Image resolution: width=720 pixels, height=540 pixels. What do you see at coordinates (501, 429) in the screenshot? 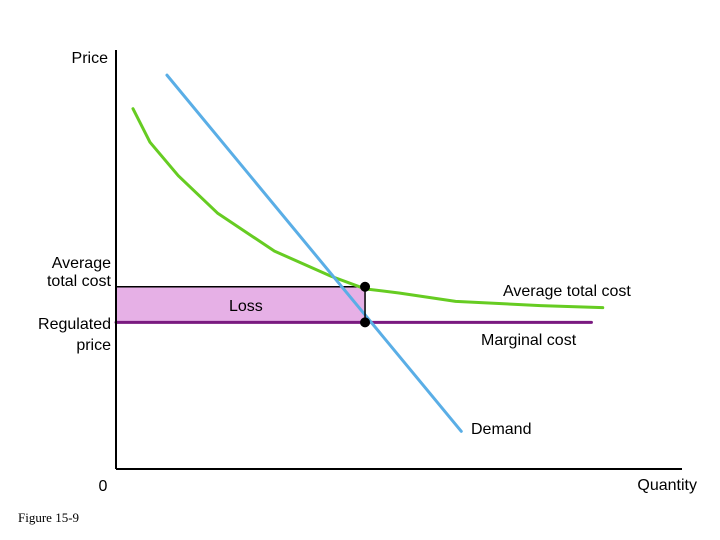
I see `legend-demand: Demand` at bounding box center [501, 429].